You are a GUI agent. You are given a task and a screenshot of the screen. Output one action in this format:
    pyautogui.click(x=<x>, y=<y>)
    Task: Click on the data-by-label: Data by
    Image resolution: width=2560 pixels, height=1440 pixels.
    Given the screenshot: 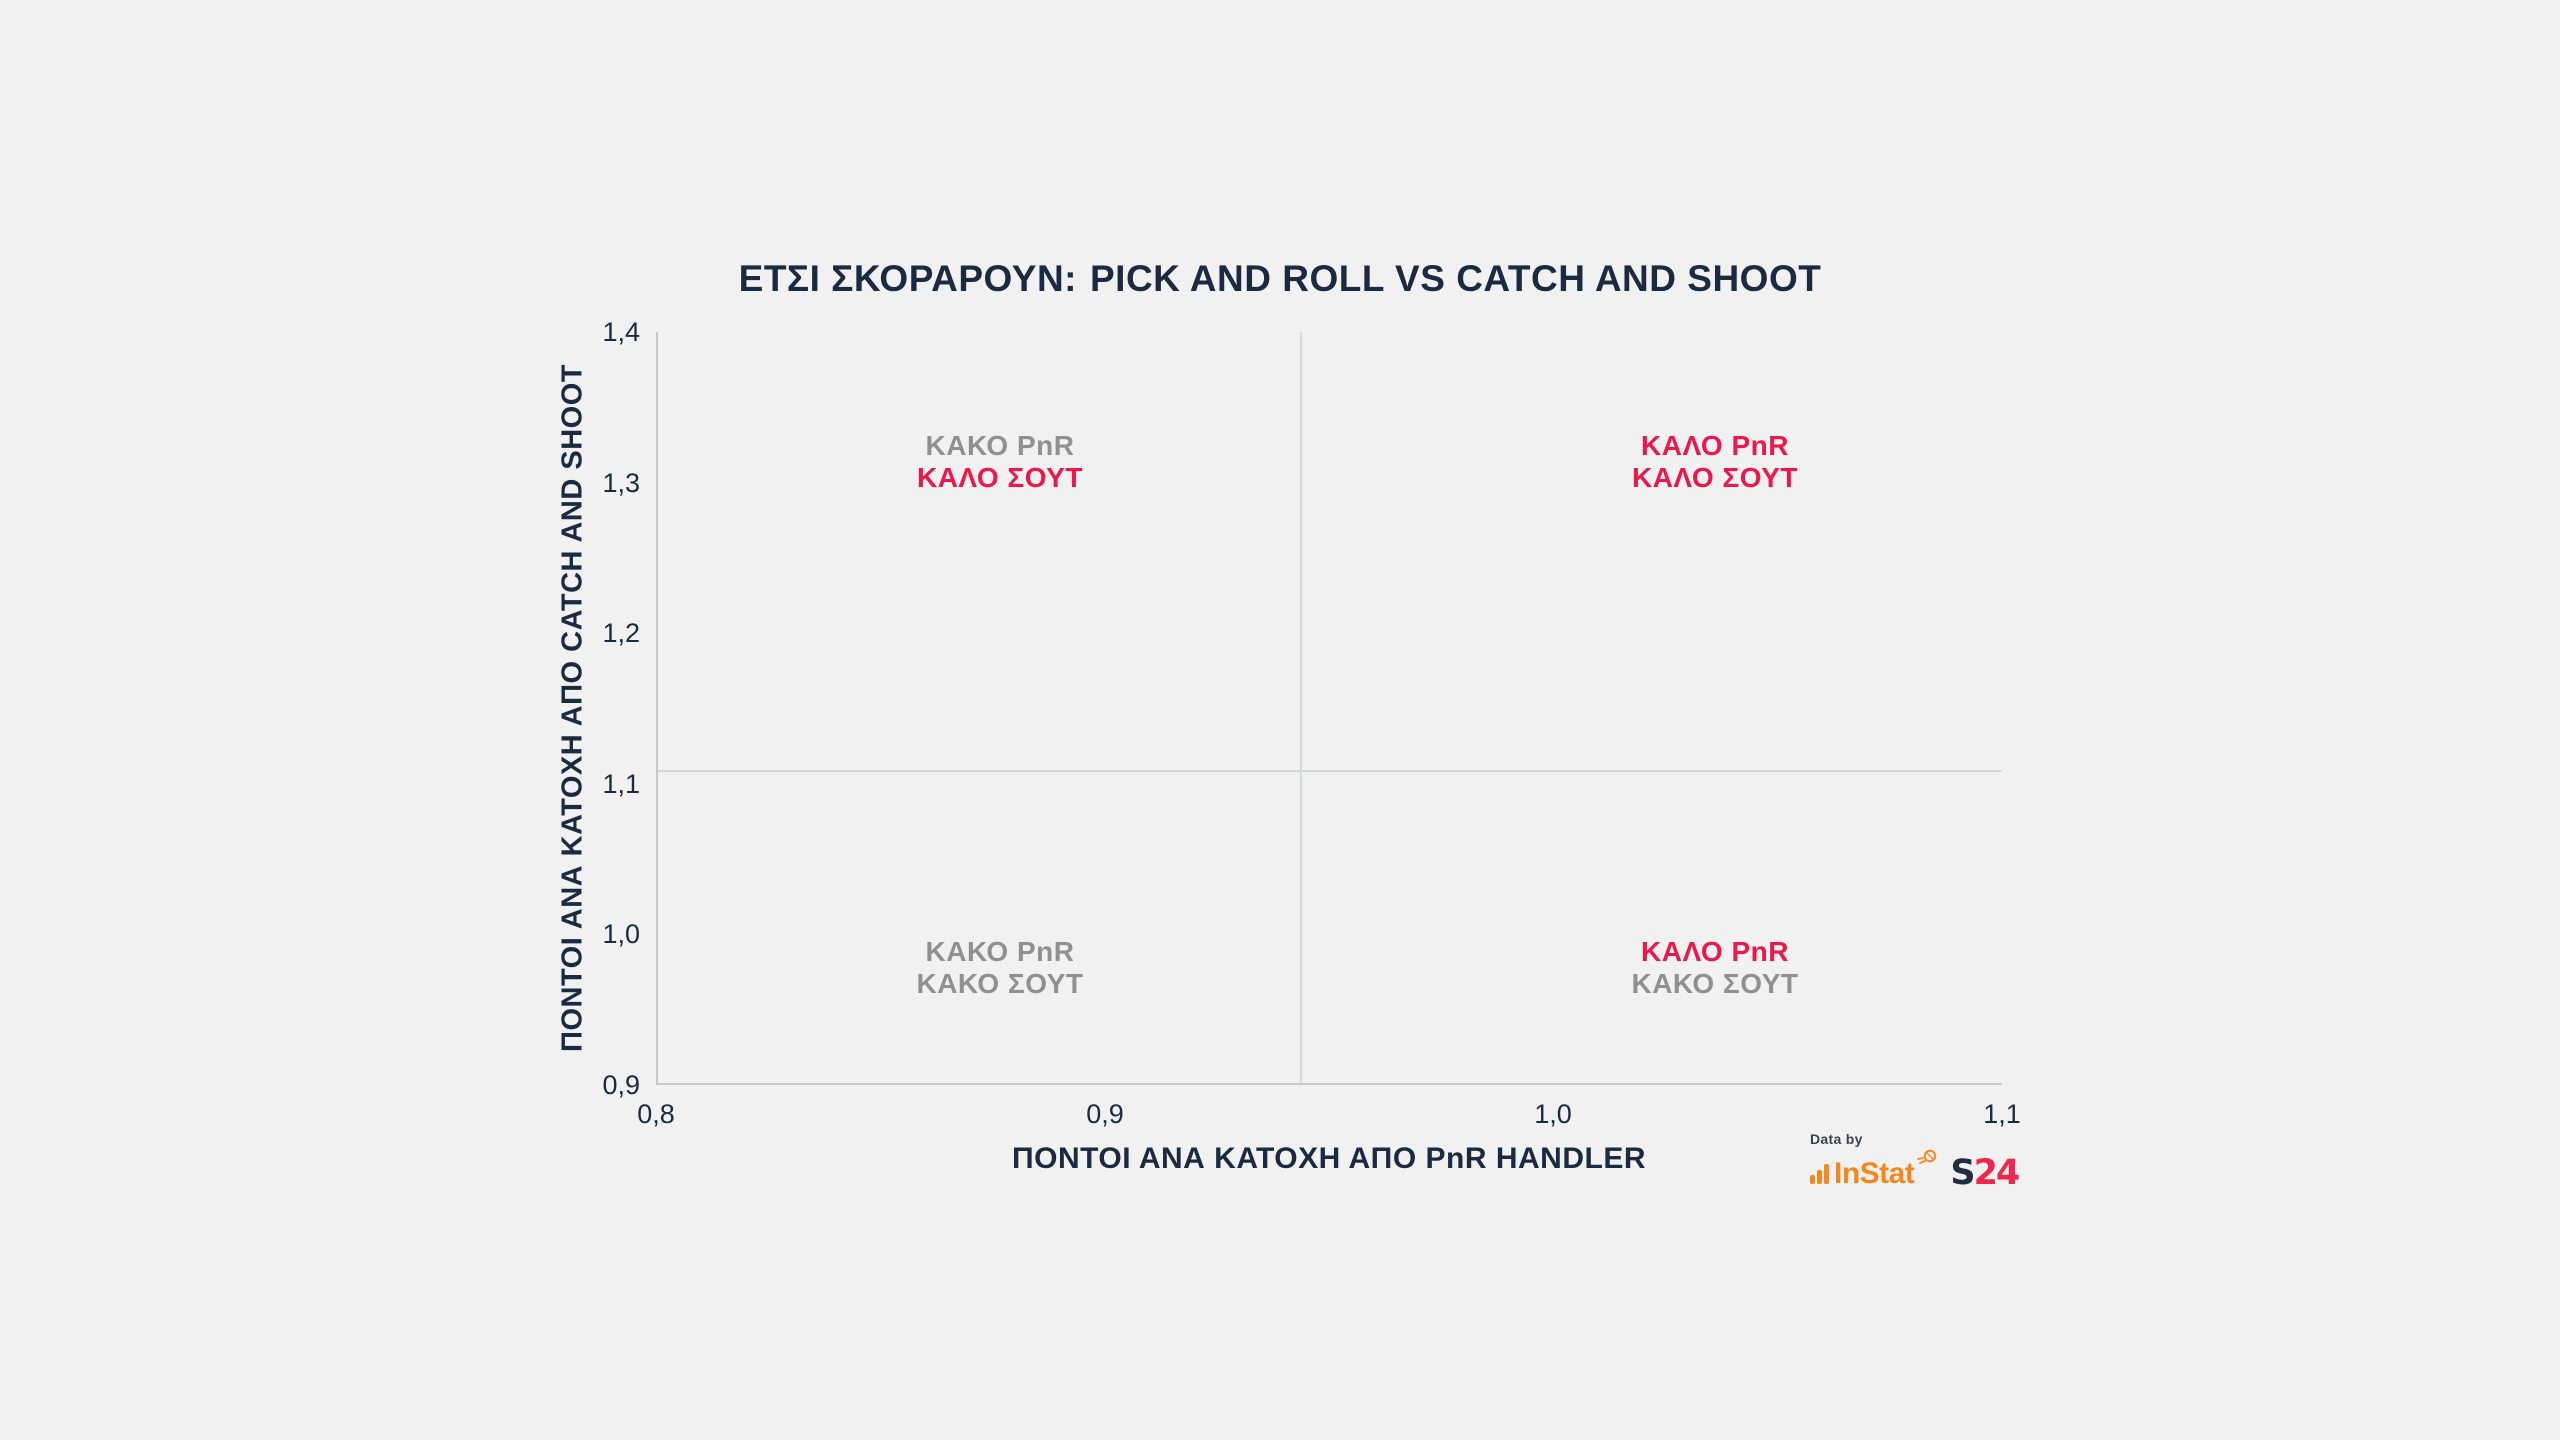 What is the action you would take?
    pyautogui.click(x=1836, y=1139)
    